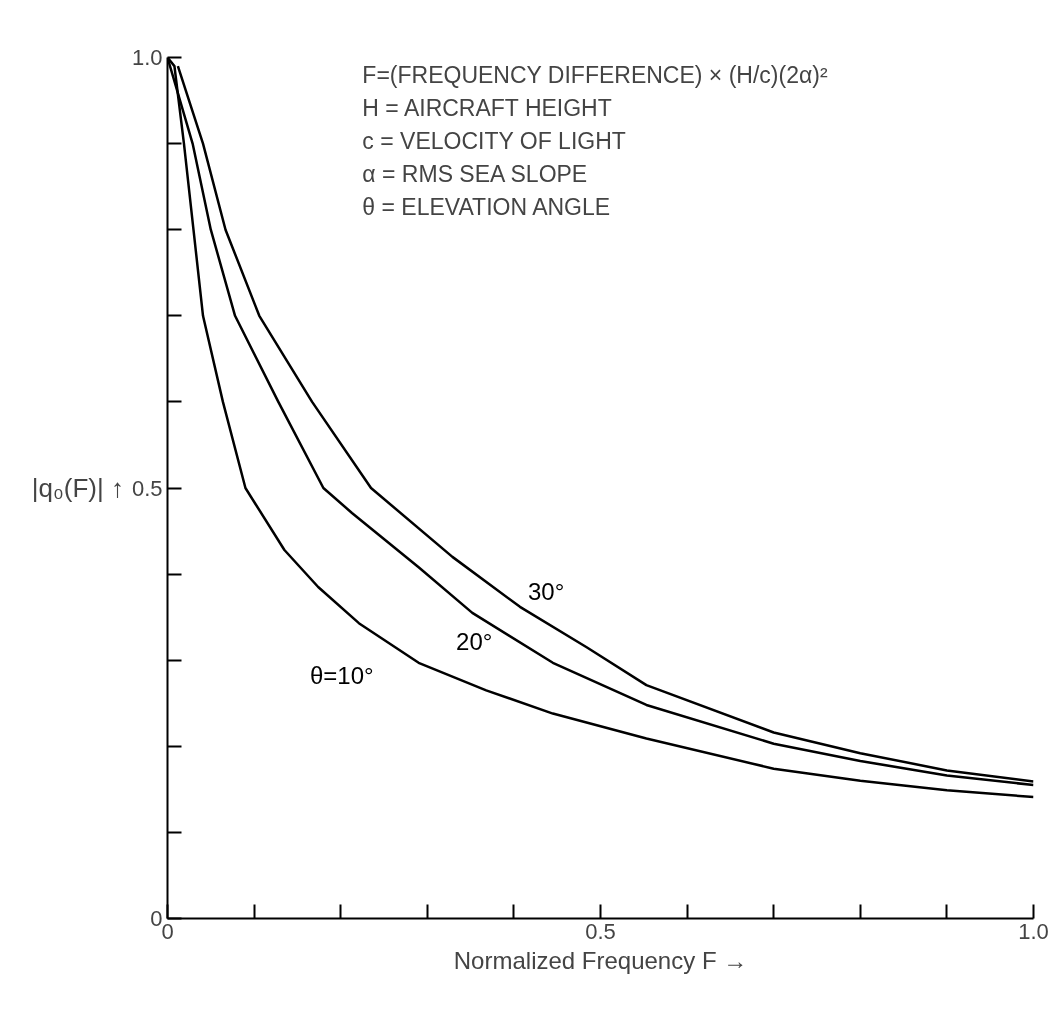  Describe the element at coordinates (474, 641) in the screenshot. I see `series-label: 20°` at that location.